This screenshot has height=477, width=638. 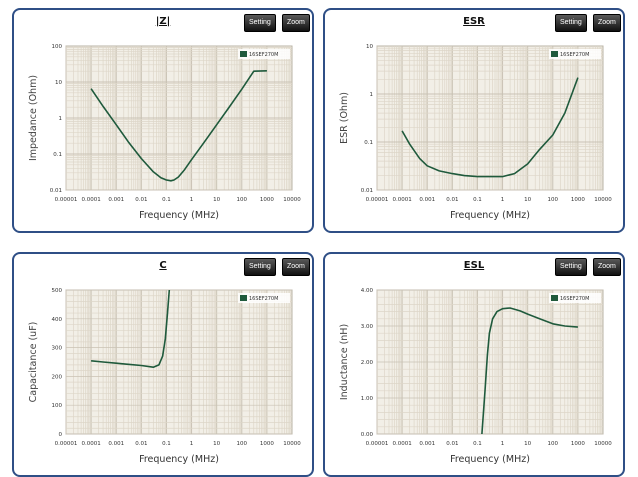 I want to click on y-tick-label: 3.00, so click(x=367, y=327).